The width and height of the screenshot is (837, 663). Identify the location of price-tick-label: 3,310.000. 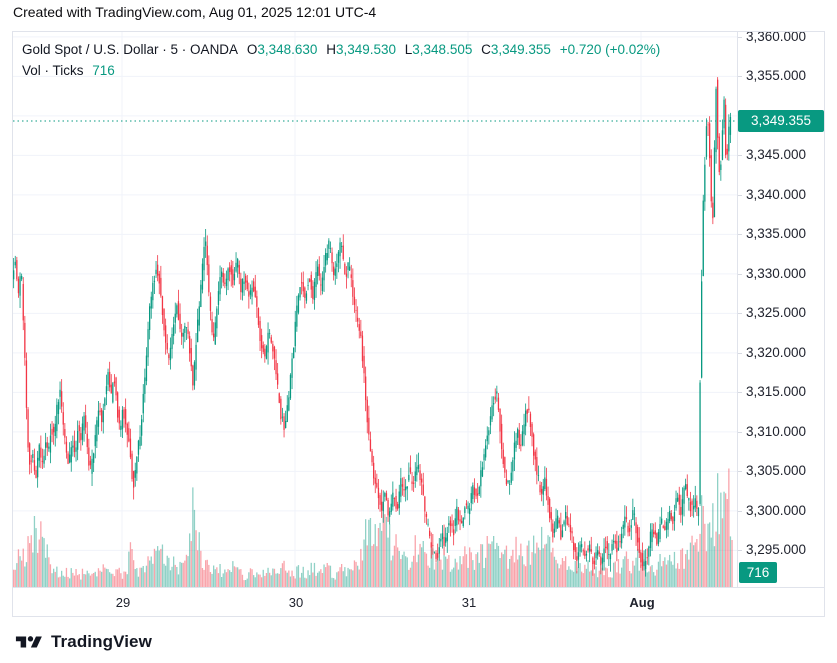
(772, 431).